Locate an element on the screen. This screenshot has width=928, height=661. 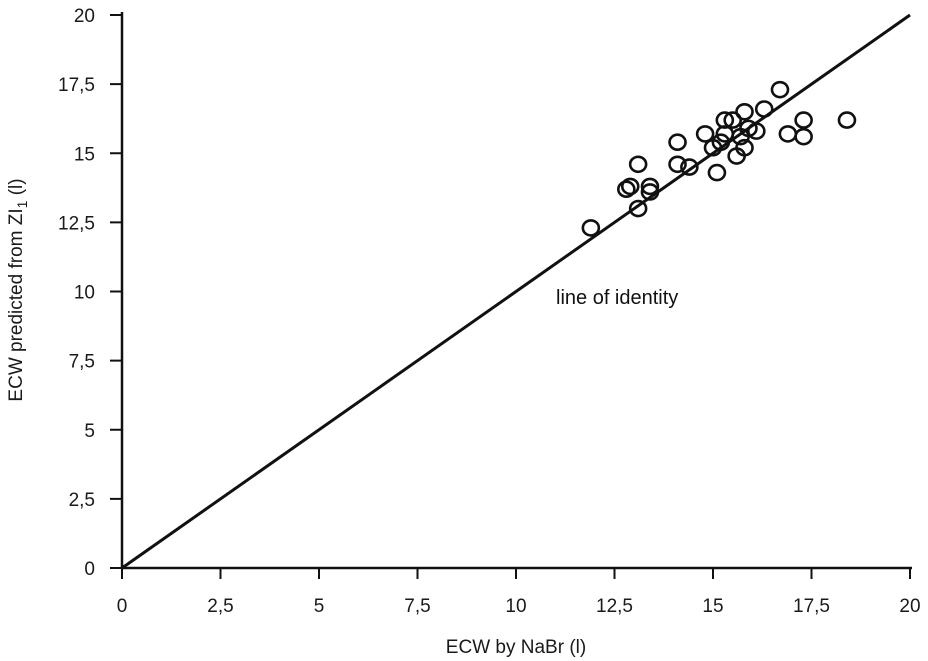
y-axis-title-main: ECW predicted from ZI is located at coordinates (16, 304).